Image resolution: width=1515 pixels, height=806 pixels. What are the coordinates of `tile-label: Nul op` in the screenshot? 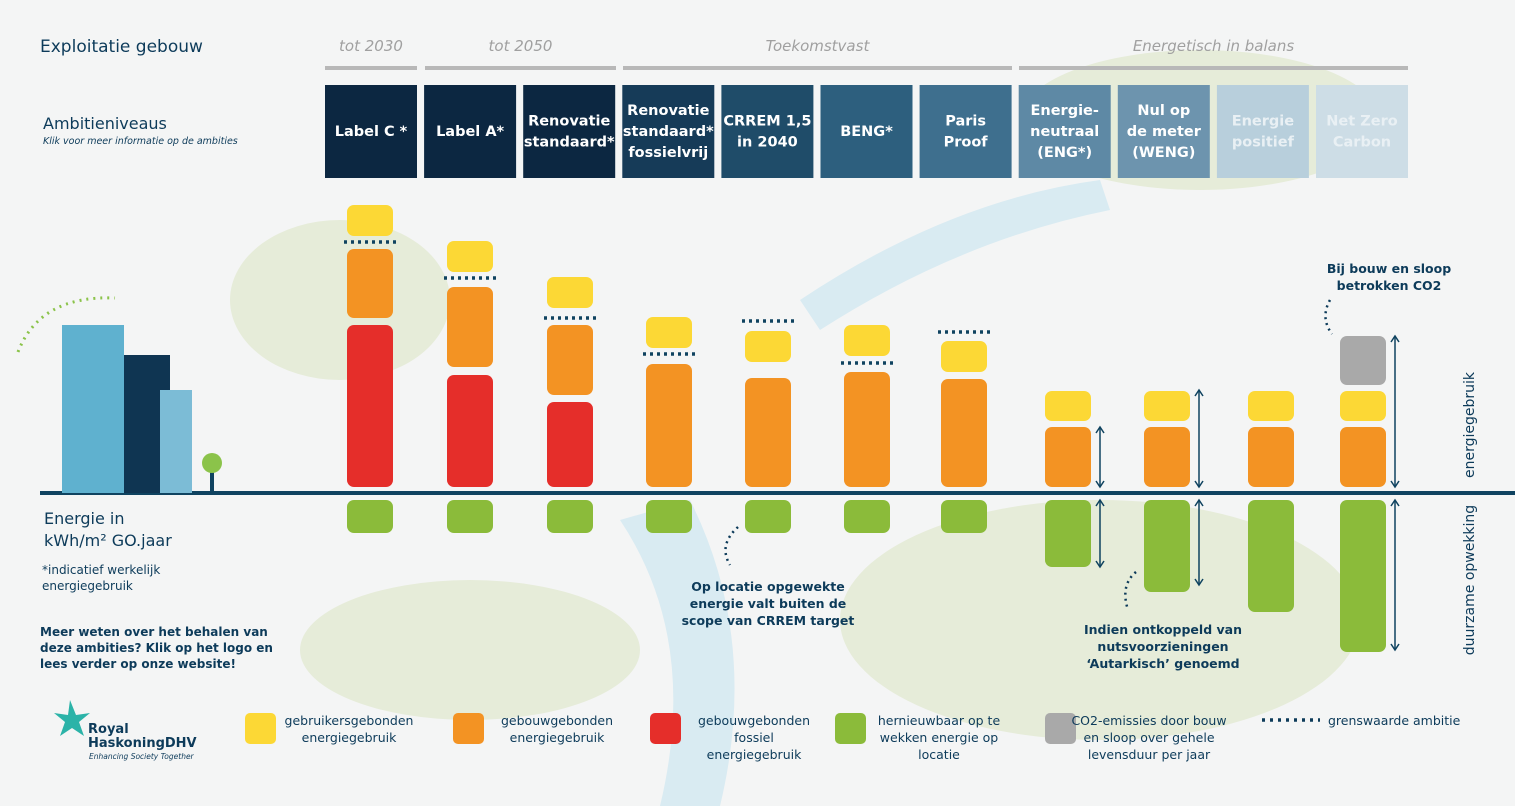 It's located at (1163, 111).